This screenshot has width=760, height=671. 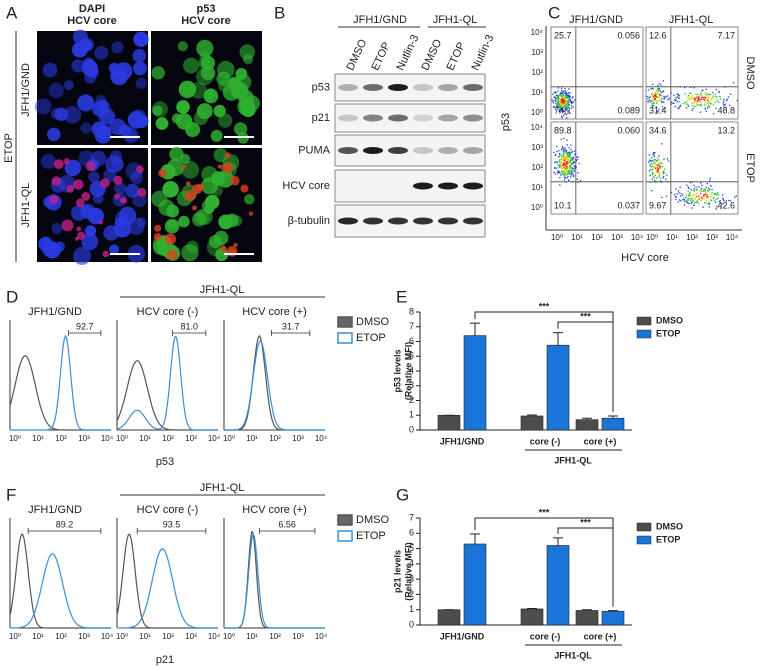 What do you see at coordinates (573, 460) in the screenshot?
I see `group-label: JFH1-QL` at bounding box center [573, 460].